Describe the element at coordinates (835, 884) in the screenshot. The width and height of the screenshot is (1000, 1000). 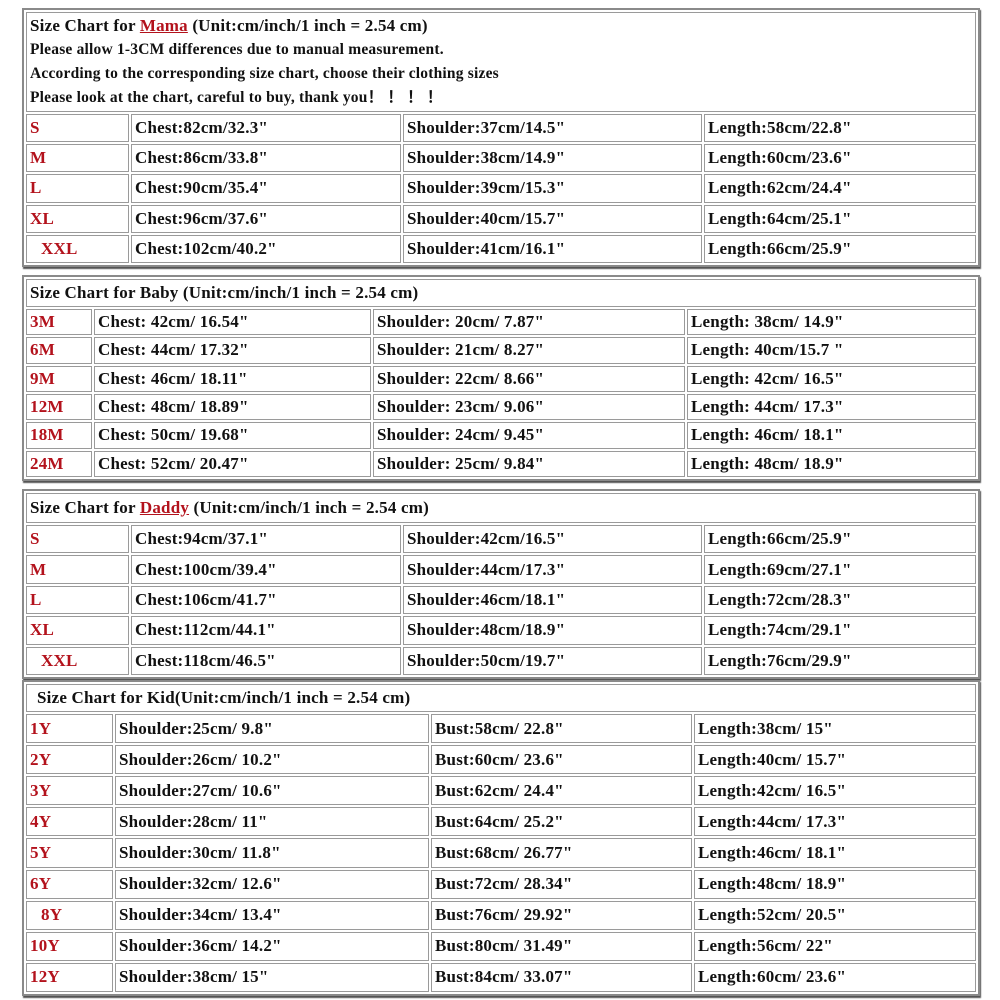
I see `measurement-3: Length:48cm/ 18.9"` at that location.